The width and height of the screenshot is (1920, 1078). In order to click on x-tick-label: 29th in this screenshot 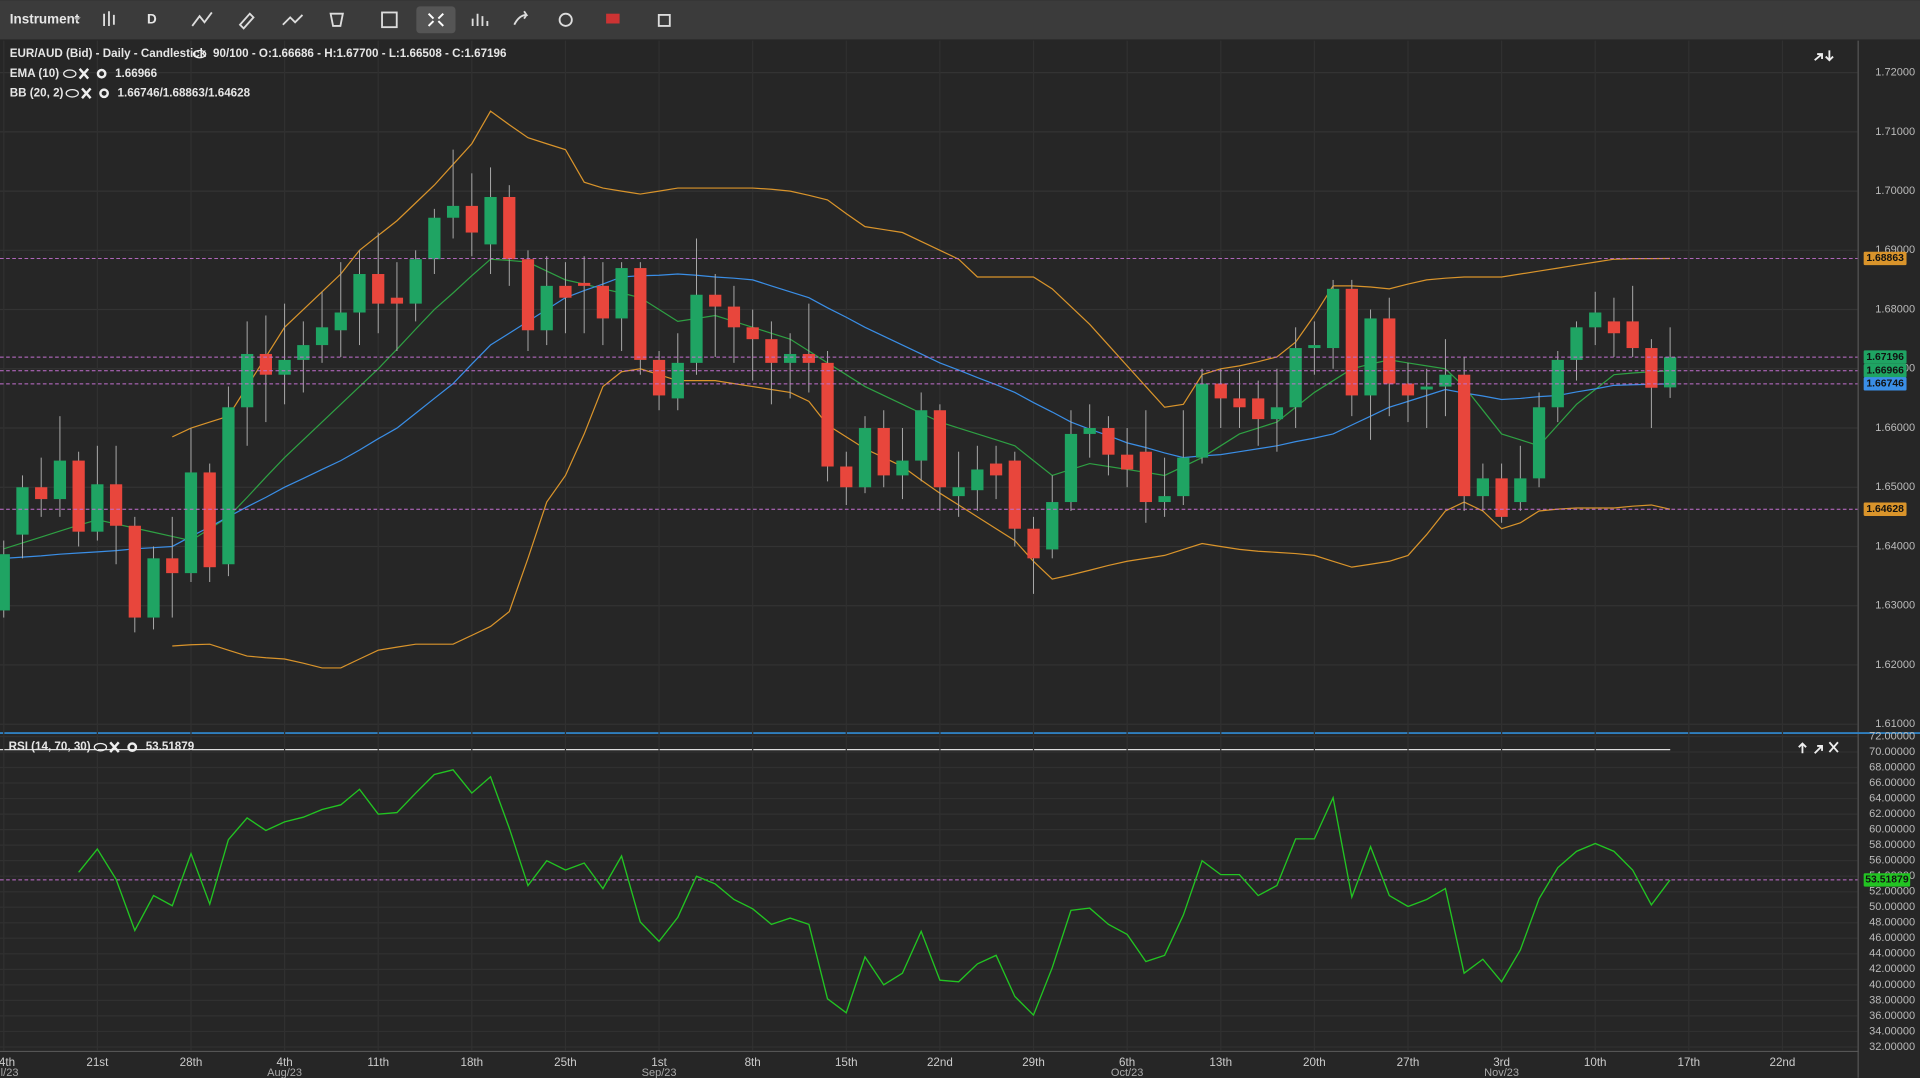, I will do `click(1033, 1062)`.